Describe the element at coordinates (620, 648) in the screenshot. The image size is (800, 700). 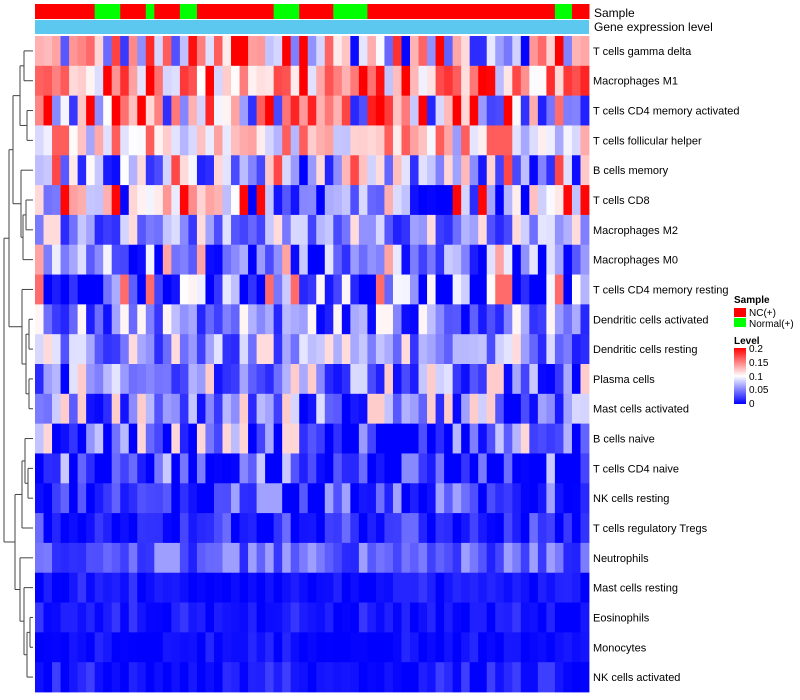
I see `row-label: Monocytes` at that location.